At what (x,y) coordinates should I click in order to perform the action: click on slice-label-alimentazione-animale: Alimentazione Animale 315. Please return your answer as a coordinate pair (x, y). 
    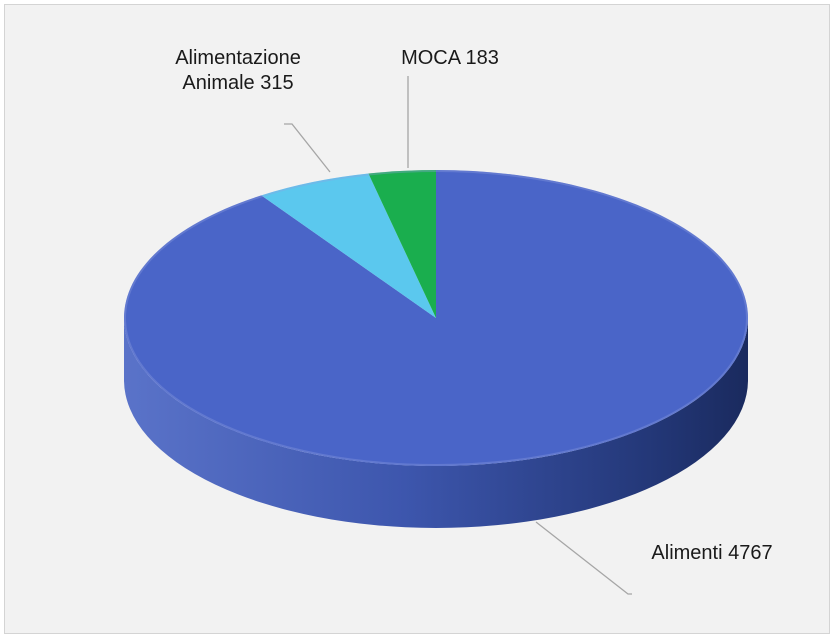
    Looking at the image, I should click on (238, 71).